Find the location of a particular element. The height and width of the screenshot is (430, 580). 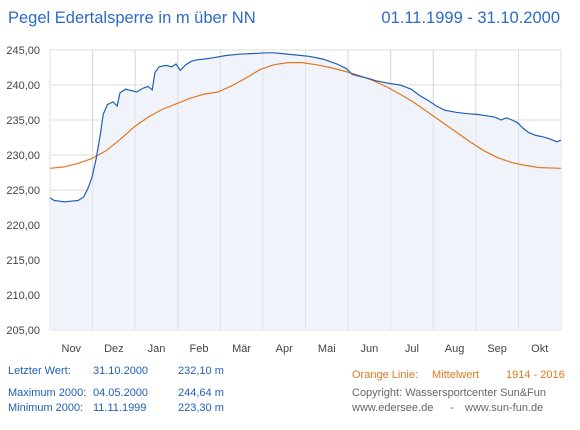

copyright-text: Copyright: Wassersportcenter Sun&Fun is located at coordinates (449, 393).